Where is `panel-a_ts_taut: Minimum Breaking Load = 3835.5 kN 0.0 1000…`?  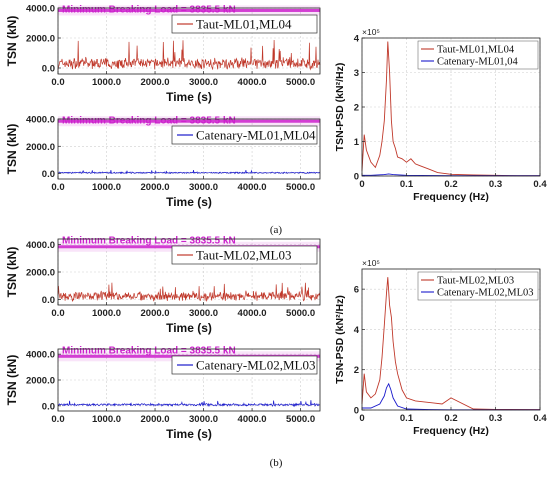
panel-a_ts_taut: Minimum Breaking Load = 3835.5 kN 0.0 1000… is located at coordinates (163, 54).